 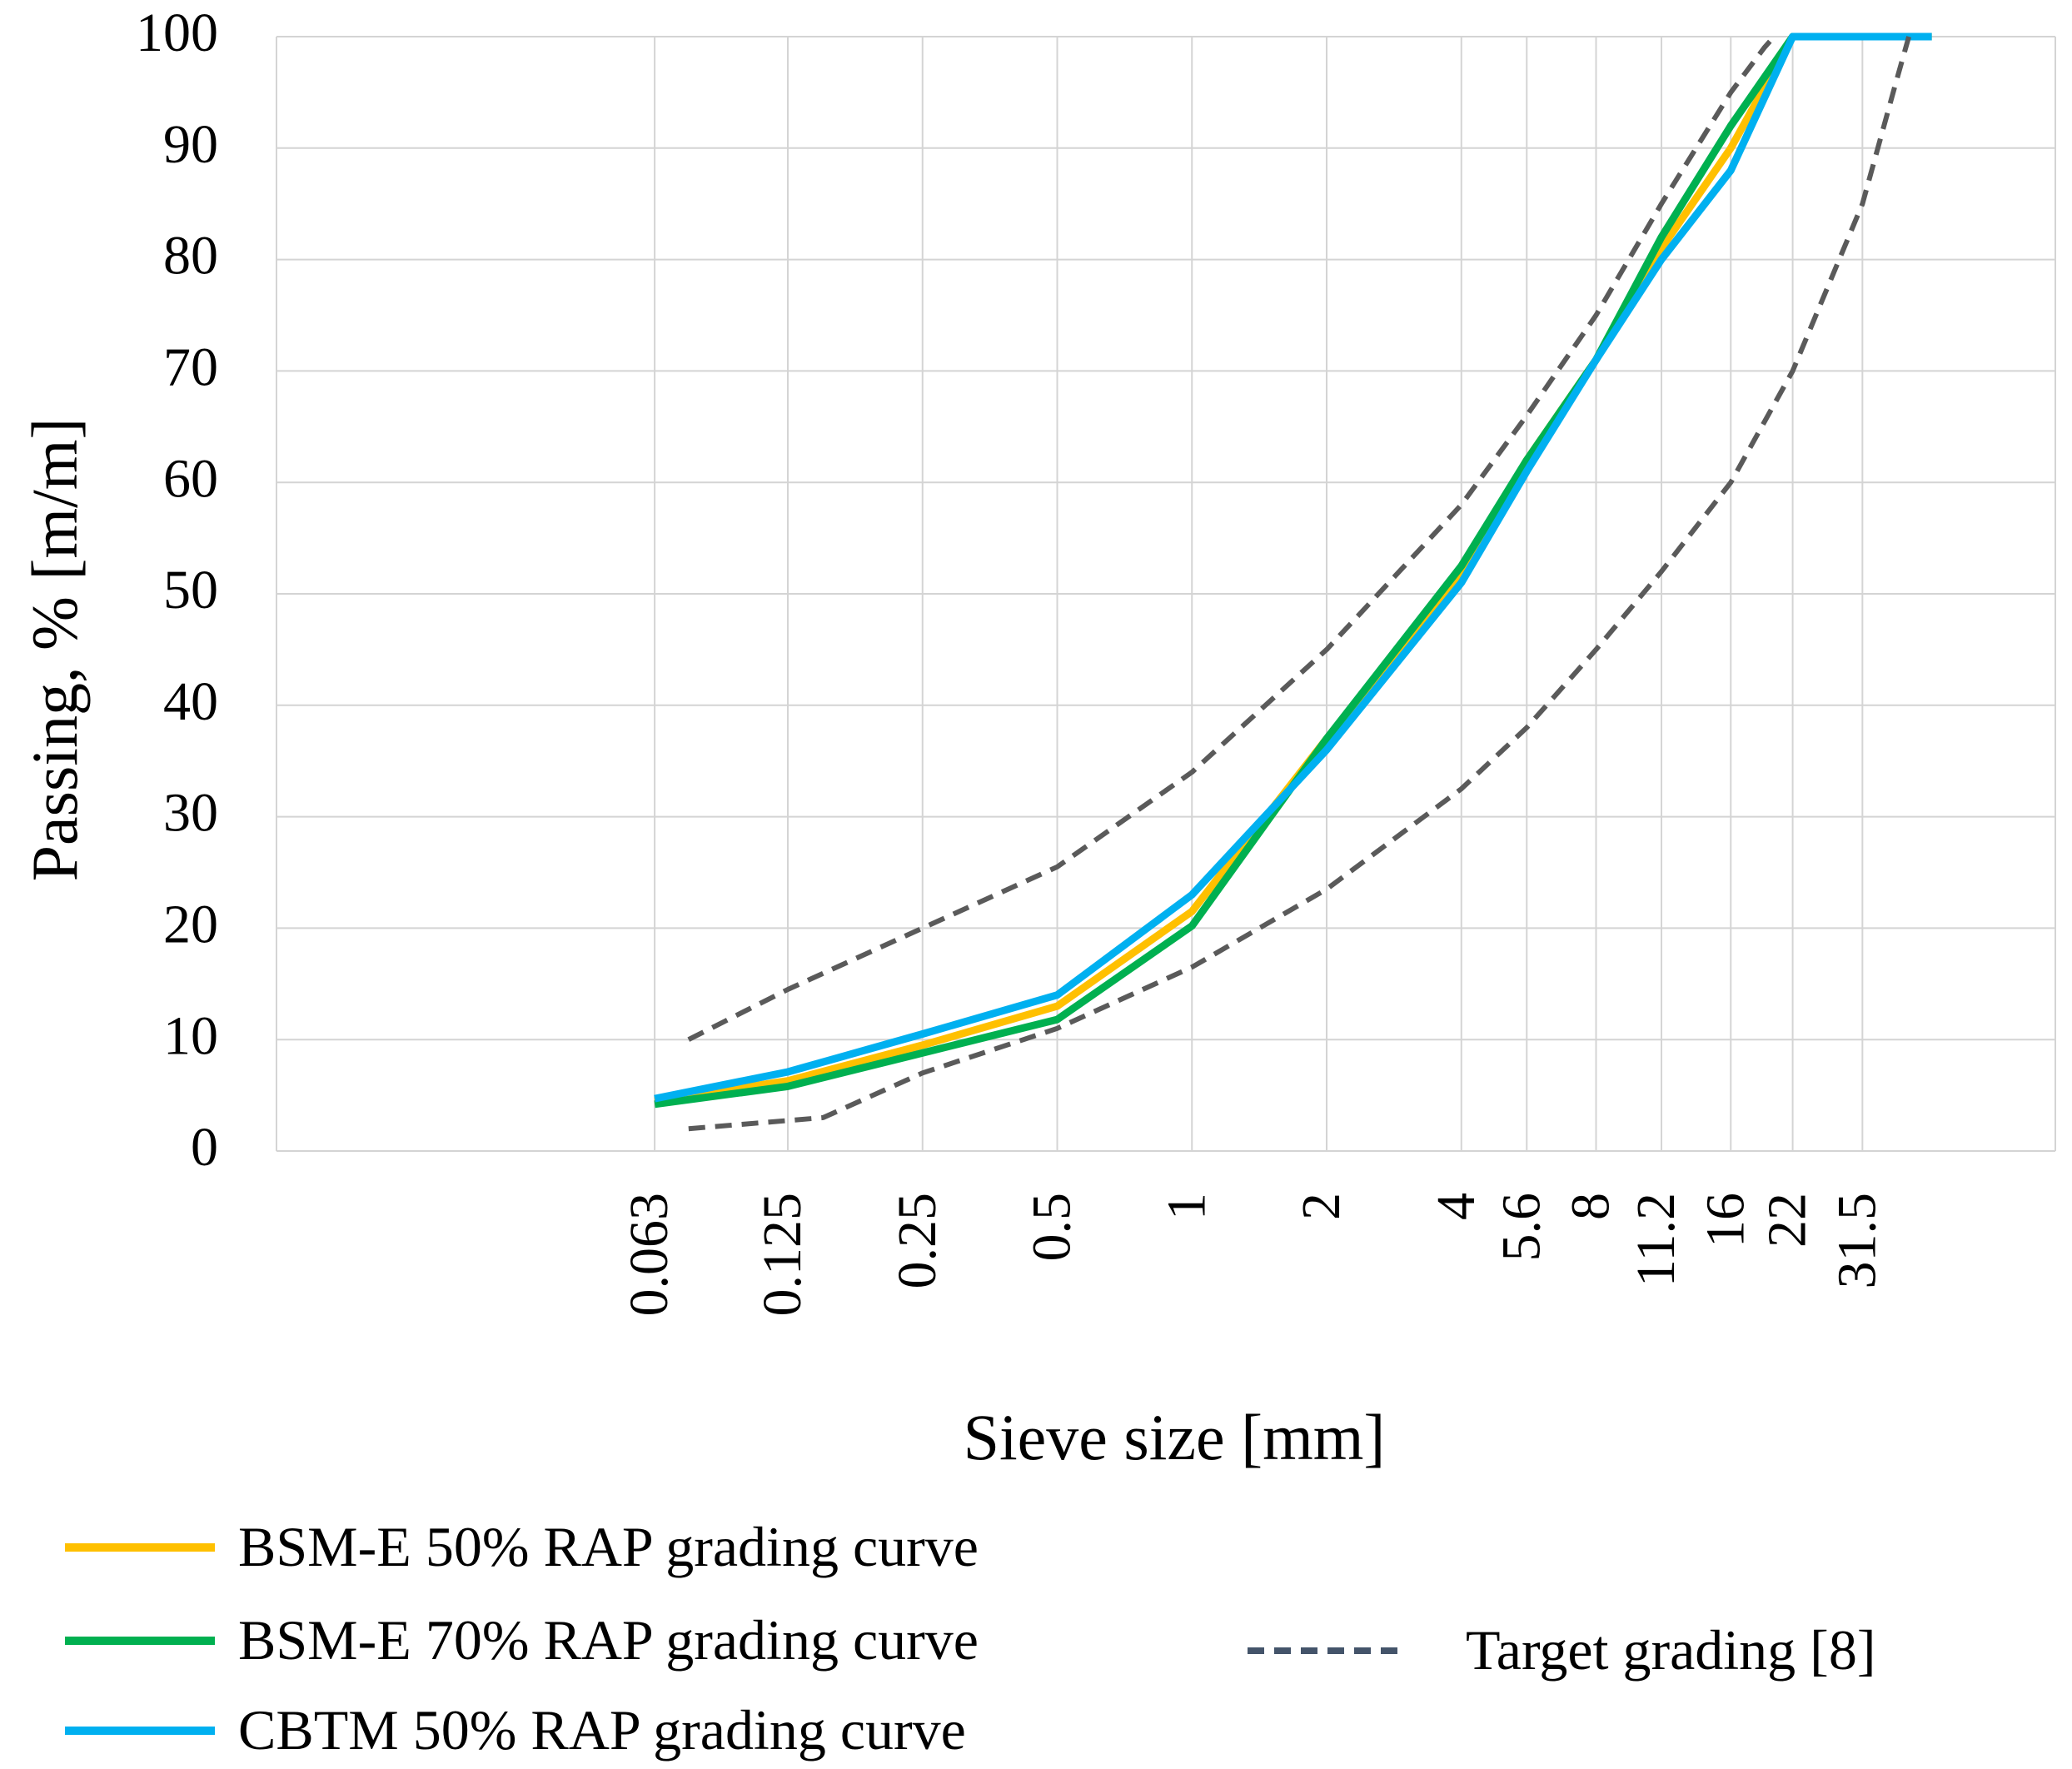 What do you see at coordinates (1052, 1227) in the screenshot?
I see `x-tick-label: 0.5` at bounding box center [1052, 1227].